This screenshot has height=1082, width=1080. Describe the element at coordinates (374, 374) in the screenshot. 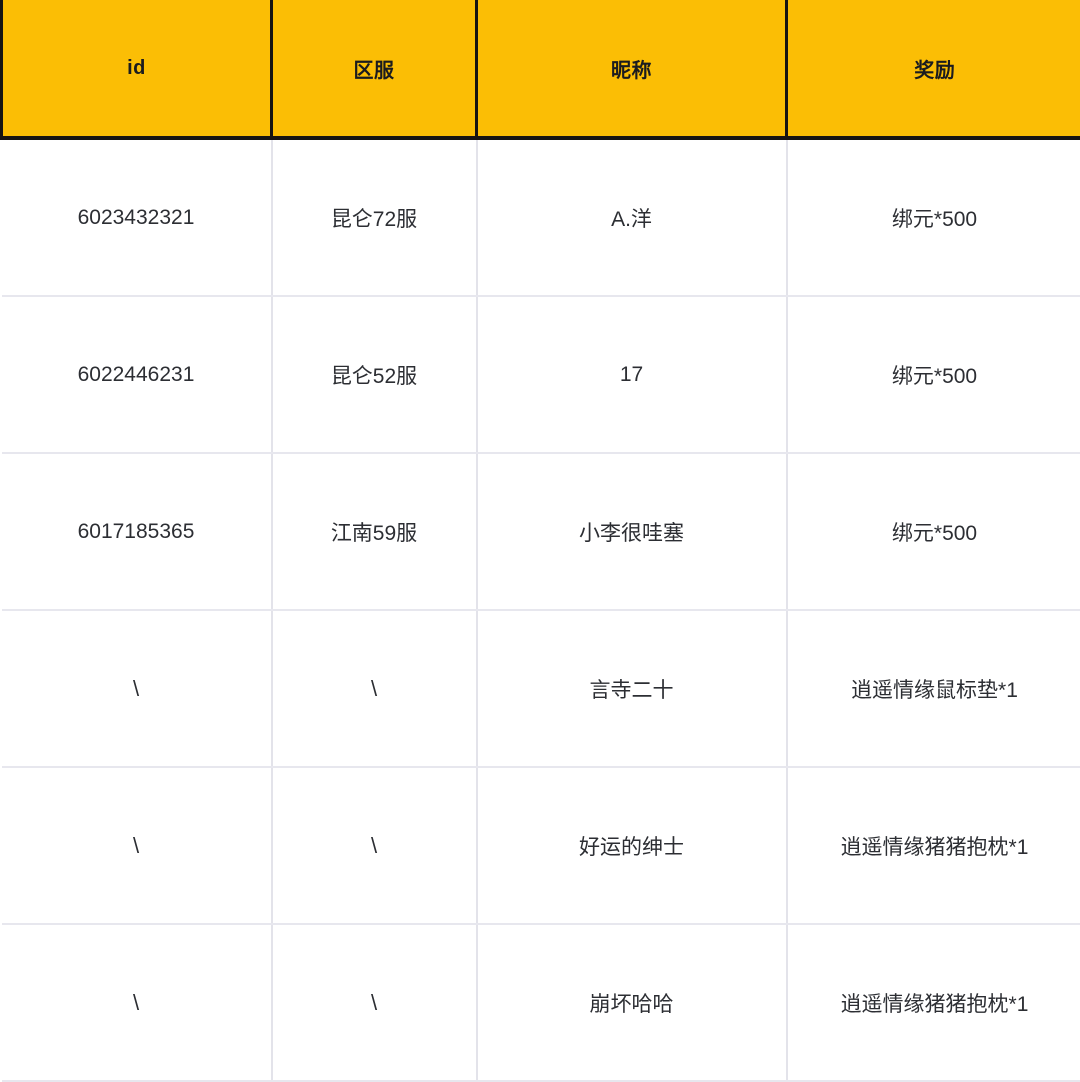

I see `cell-server: 昆仑52服` at that location.